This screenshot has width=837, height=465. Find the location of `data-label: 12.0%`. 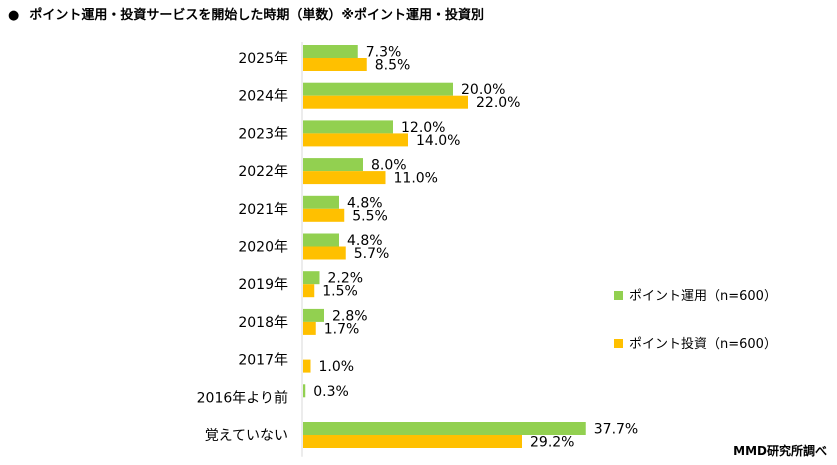

data-label: 12.0% is located at coordinates (423, 128).